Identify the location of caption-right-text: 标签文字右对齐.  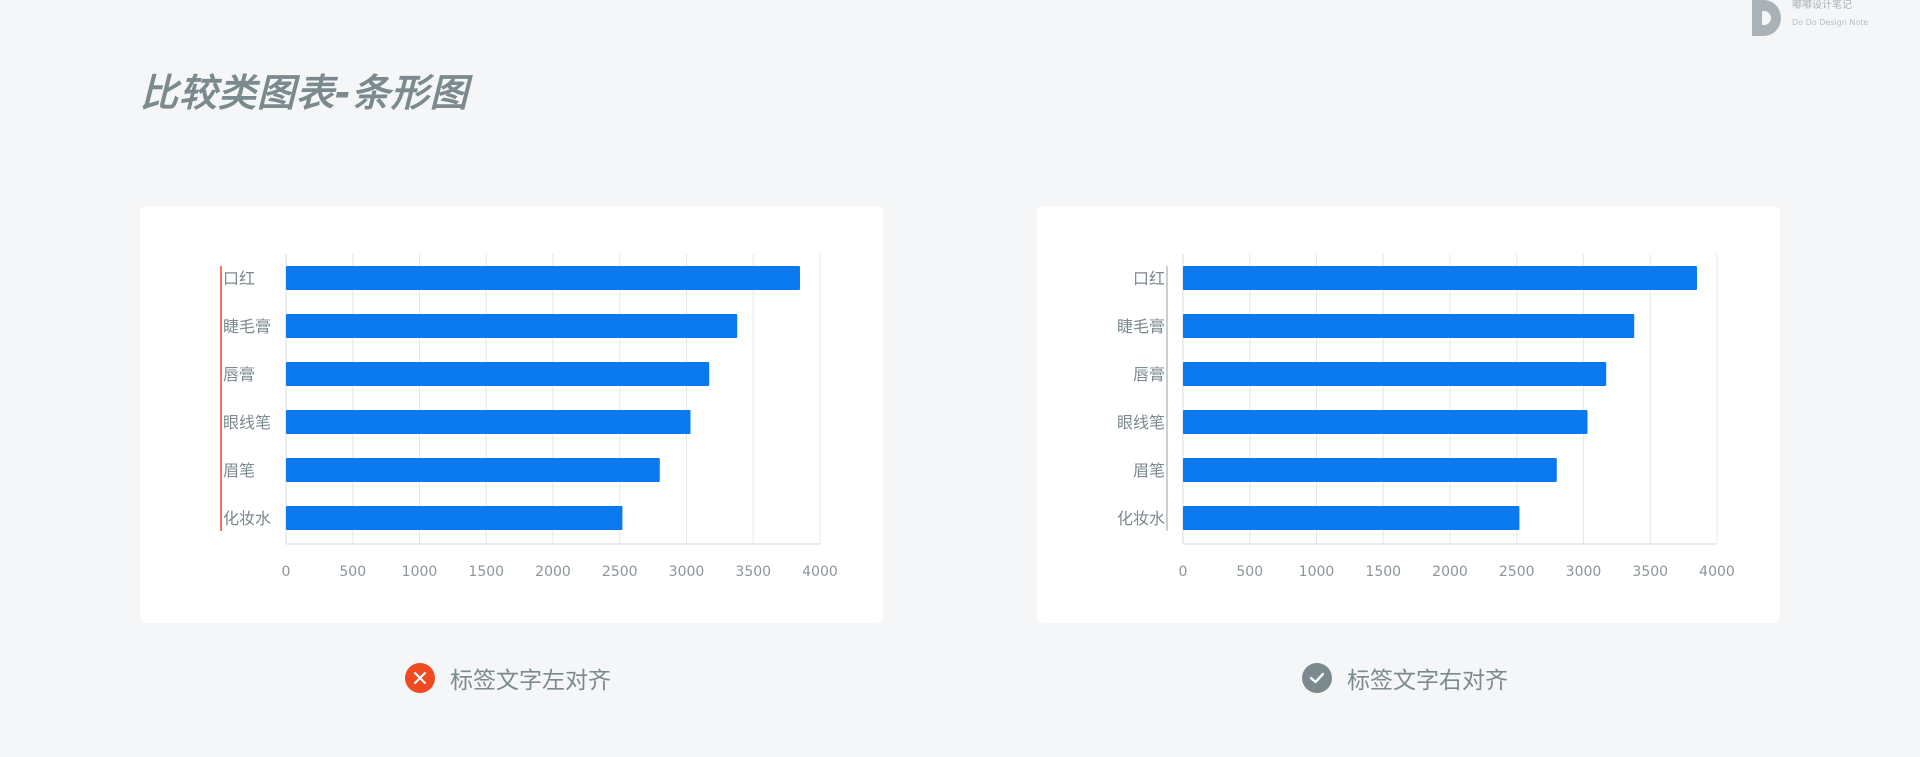
(1427, 681).